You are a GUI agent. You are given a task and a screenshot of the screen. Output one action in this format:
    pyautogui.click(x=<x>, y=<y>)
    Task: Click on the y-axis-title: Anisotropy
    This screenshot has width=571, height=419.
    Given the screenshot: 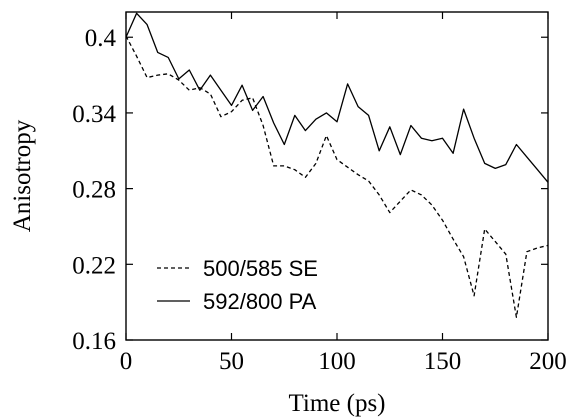 What is the action you would take?
    pyautogui.click(x=22, y=175)
    